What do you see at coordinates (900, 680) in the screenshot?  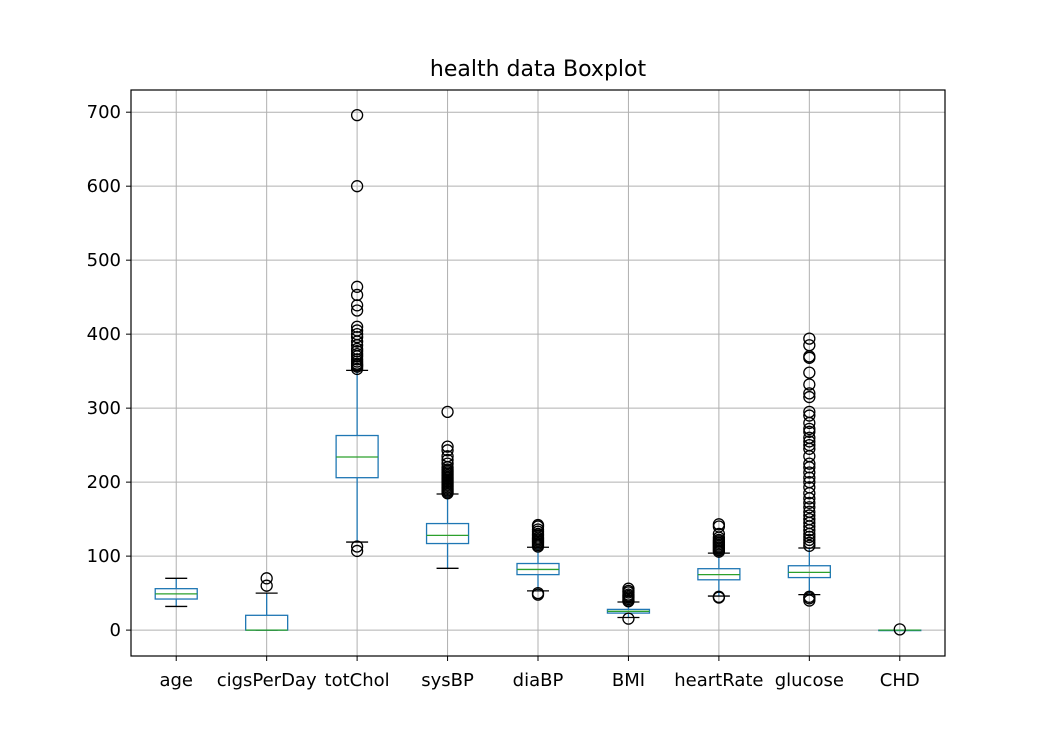 I see `x-tick-label: CHD` at bounding box center [900, 680].